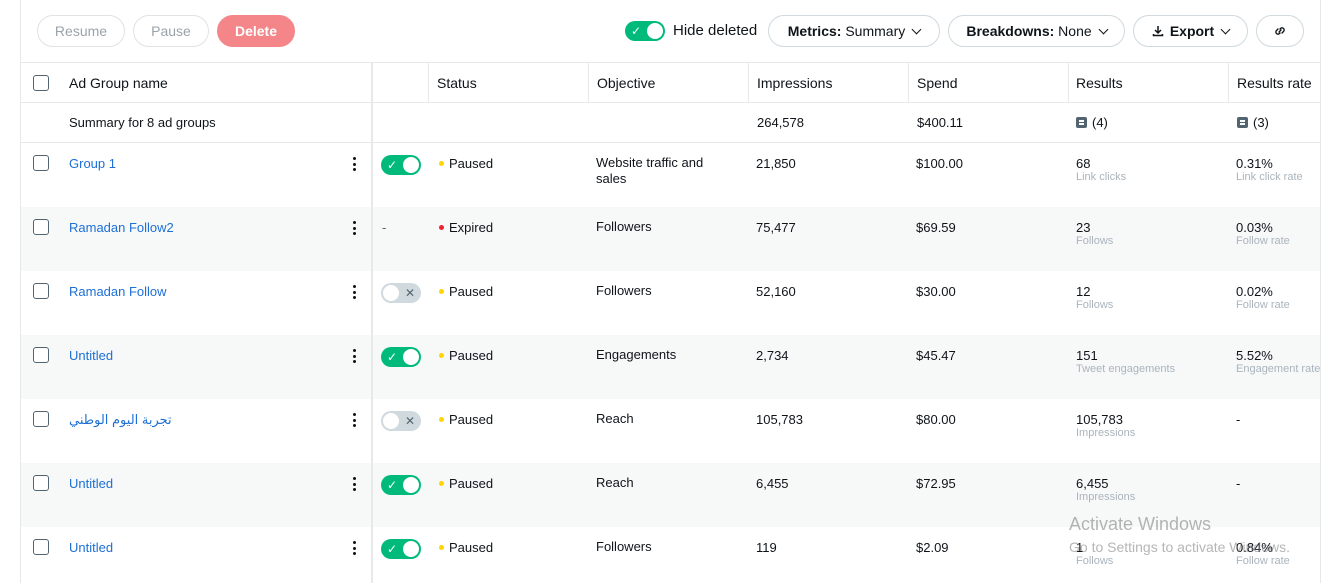 The height and width of the screenshot is (583, 1328). Describe the element at coordinates (118, 291) in the screenshot. I see `ad-group-name-link: Ramadan Follow` at that location.